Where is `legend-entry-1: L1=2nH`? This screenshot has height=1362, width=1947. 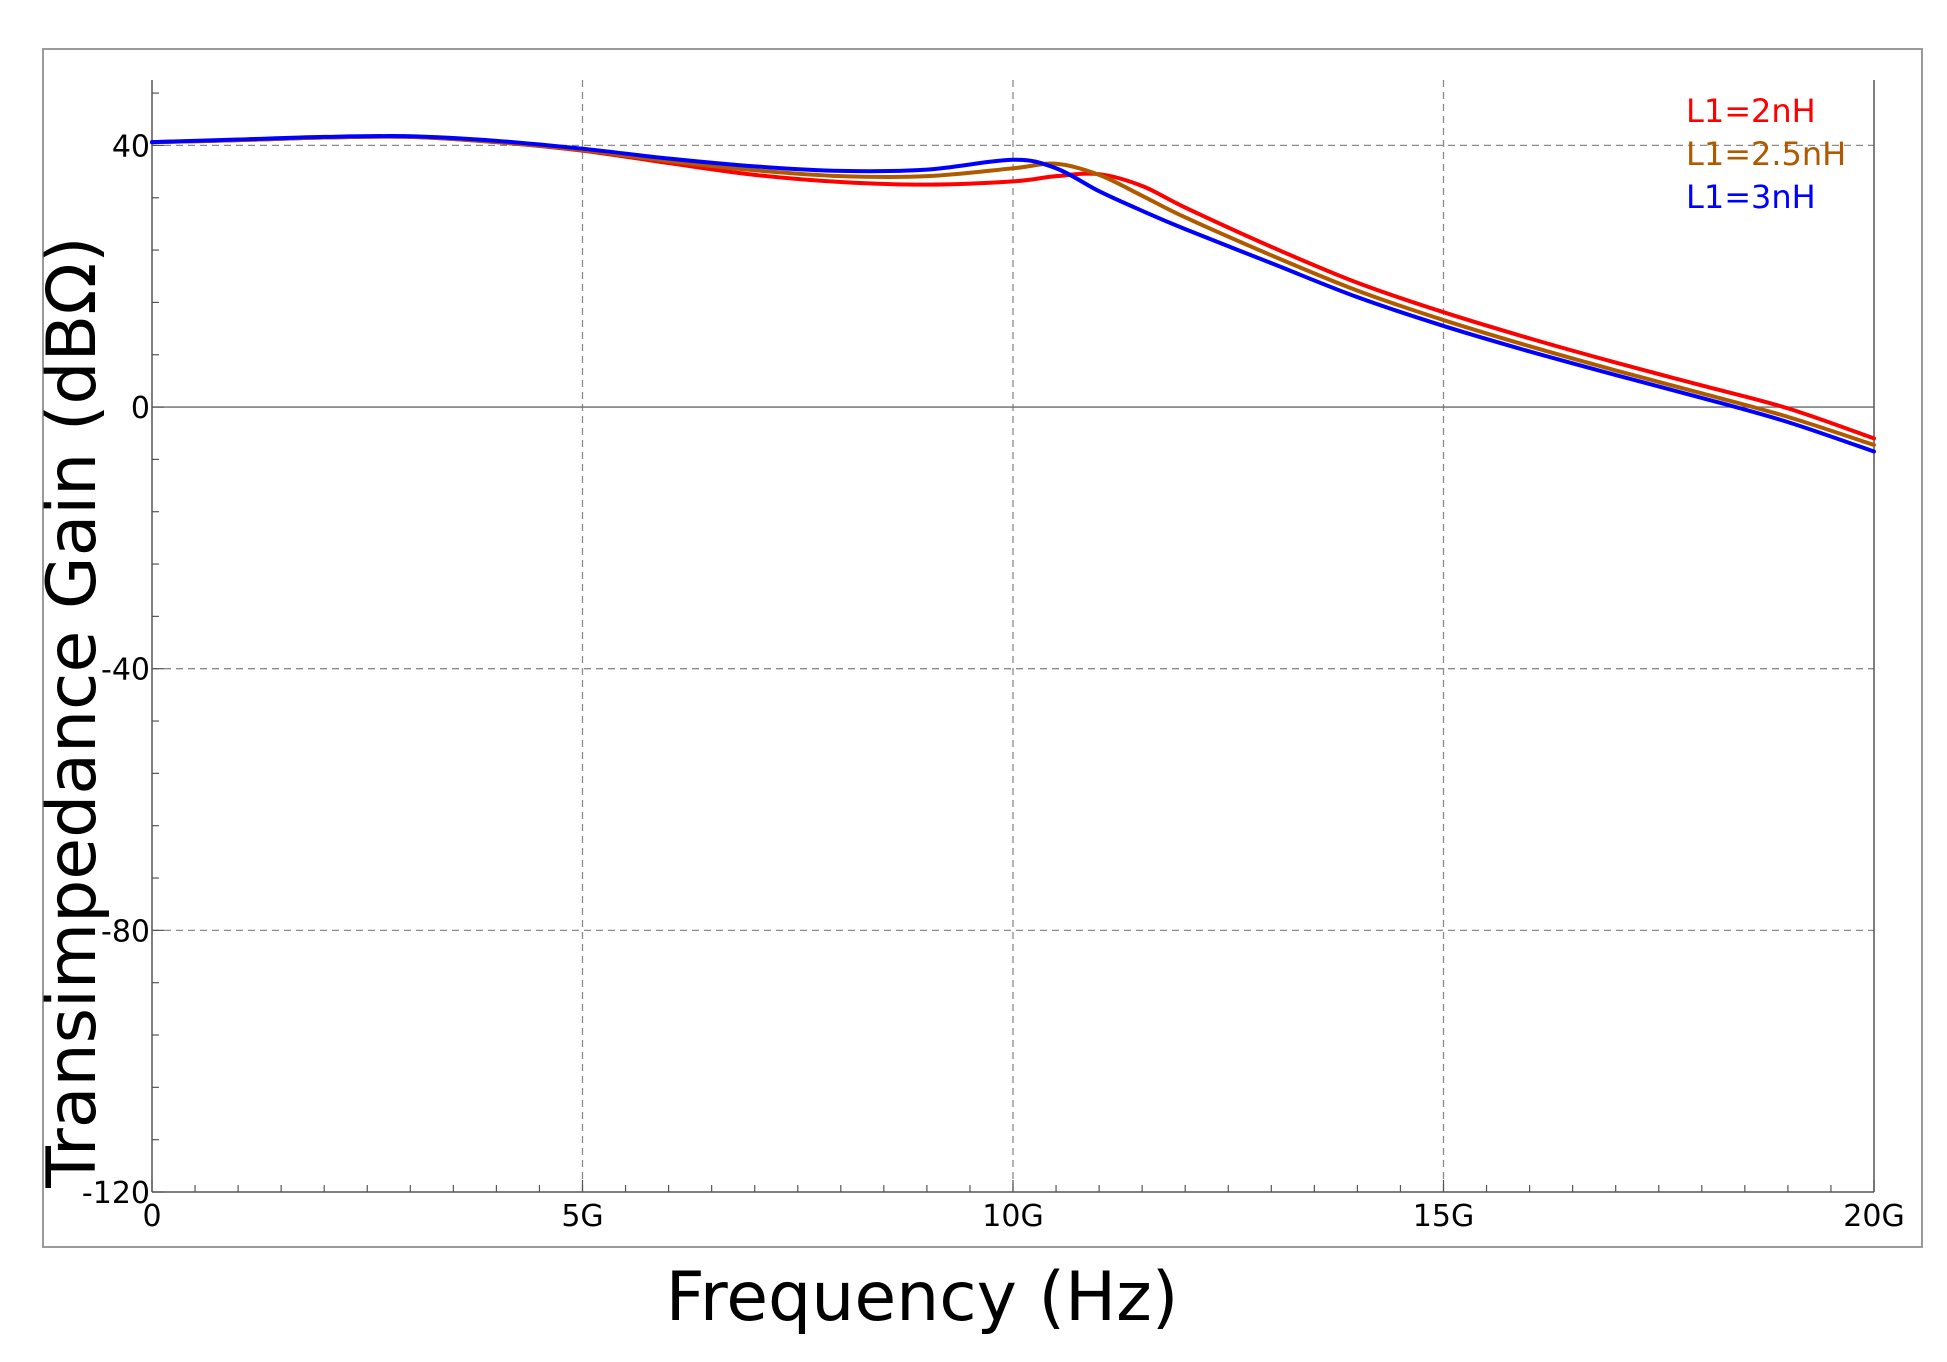
legend-entry-1: L1=2nH is located at coordinates (1751, 111).